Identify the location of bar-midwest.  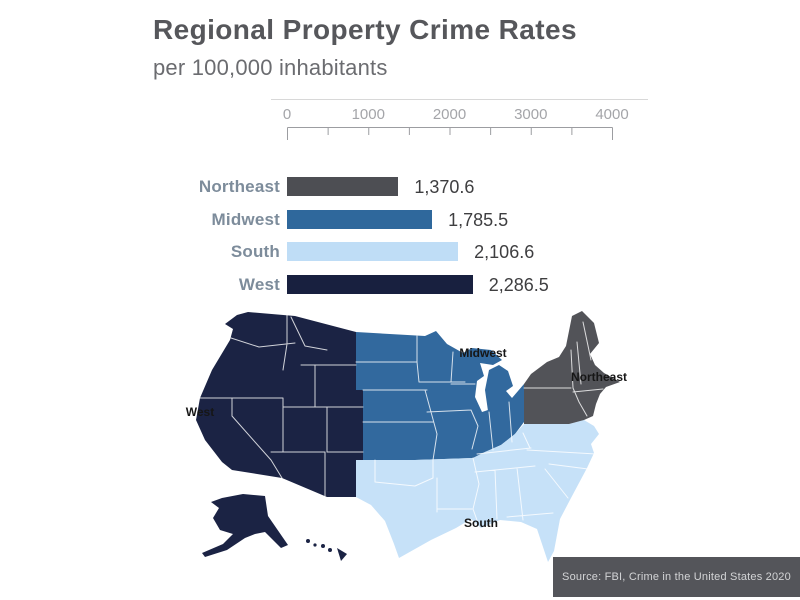
(360, 219).